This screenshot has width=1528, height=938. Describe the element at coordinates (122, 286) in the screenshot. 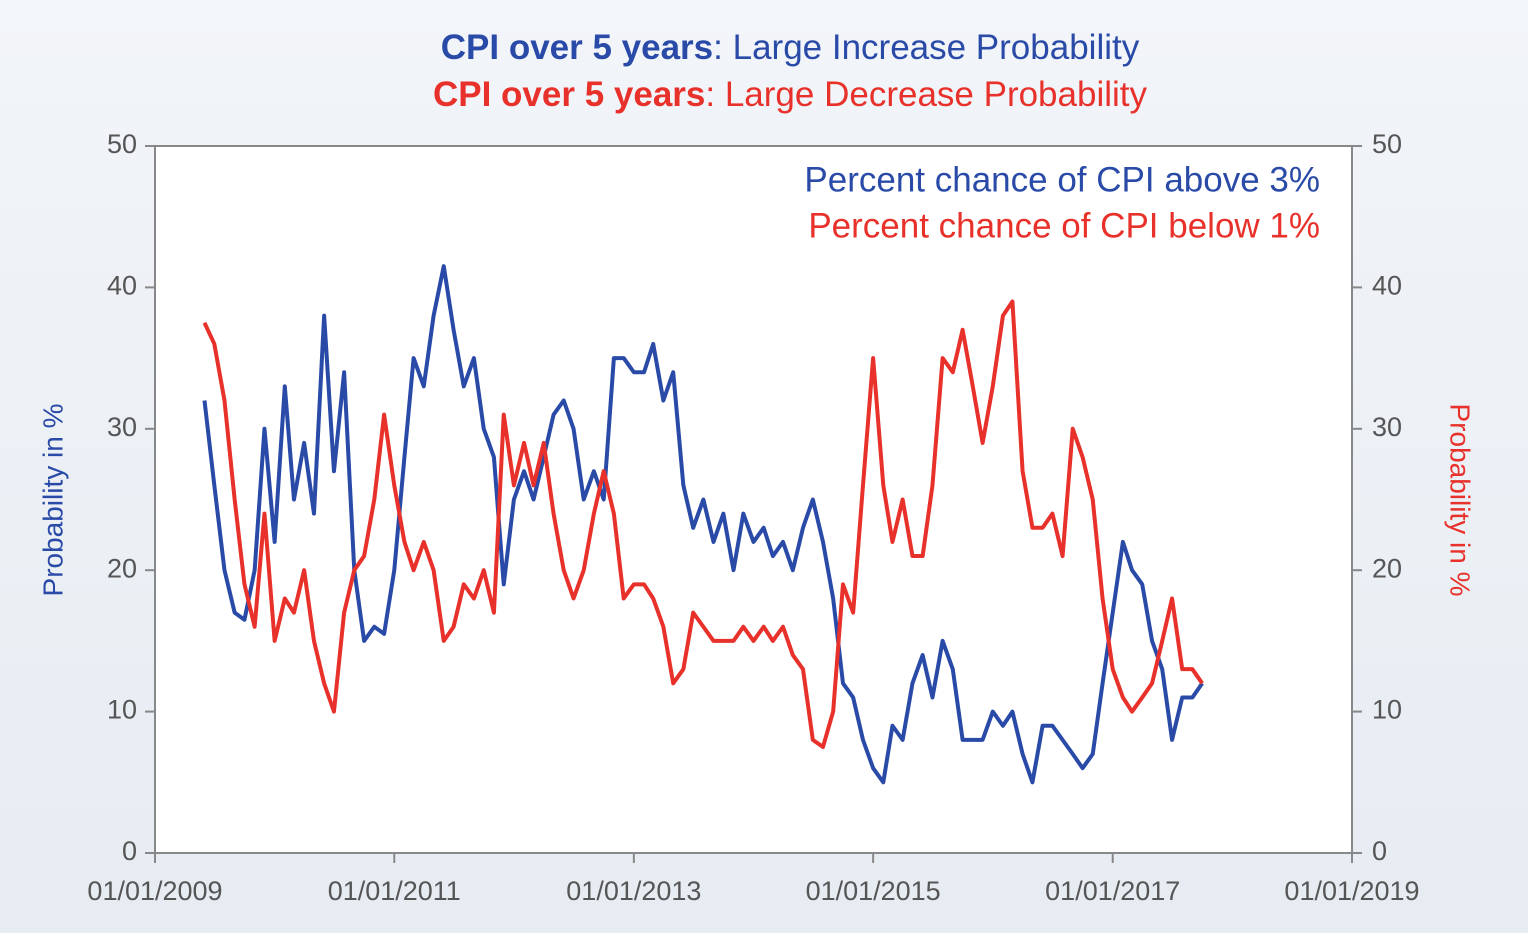

I see `y-tick-label: 40` at that location.